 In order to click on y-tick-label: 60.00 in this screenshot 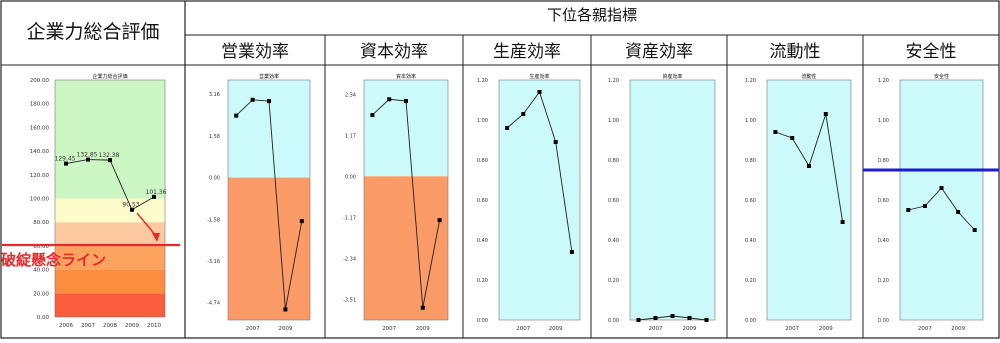, I will do `click(41, 247)`.